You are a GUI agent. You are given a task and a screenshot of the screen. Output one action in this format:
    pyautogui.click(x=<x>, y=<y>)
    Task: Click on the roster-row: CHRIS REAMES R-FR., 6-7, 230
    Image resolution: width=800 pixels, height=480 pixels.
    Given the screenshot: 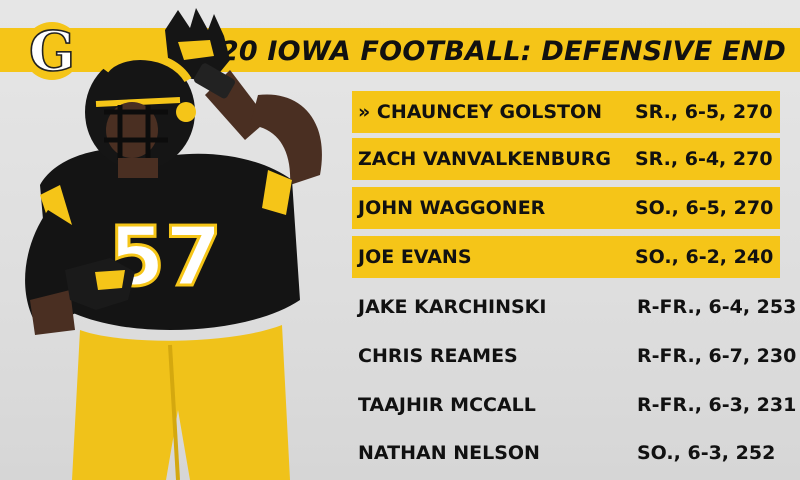 What is the action you would take?
    pyautogui.click(x=574, y=356)
    